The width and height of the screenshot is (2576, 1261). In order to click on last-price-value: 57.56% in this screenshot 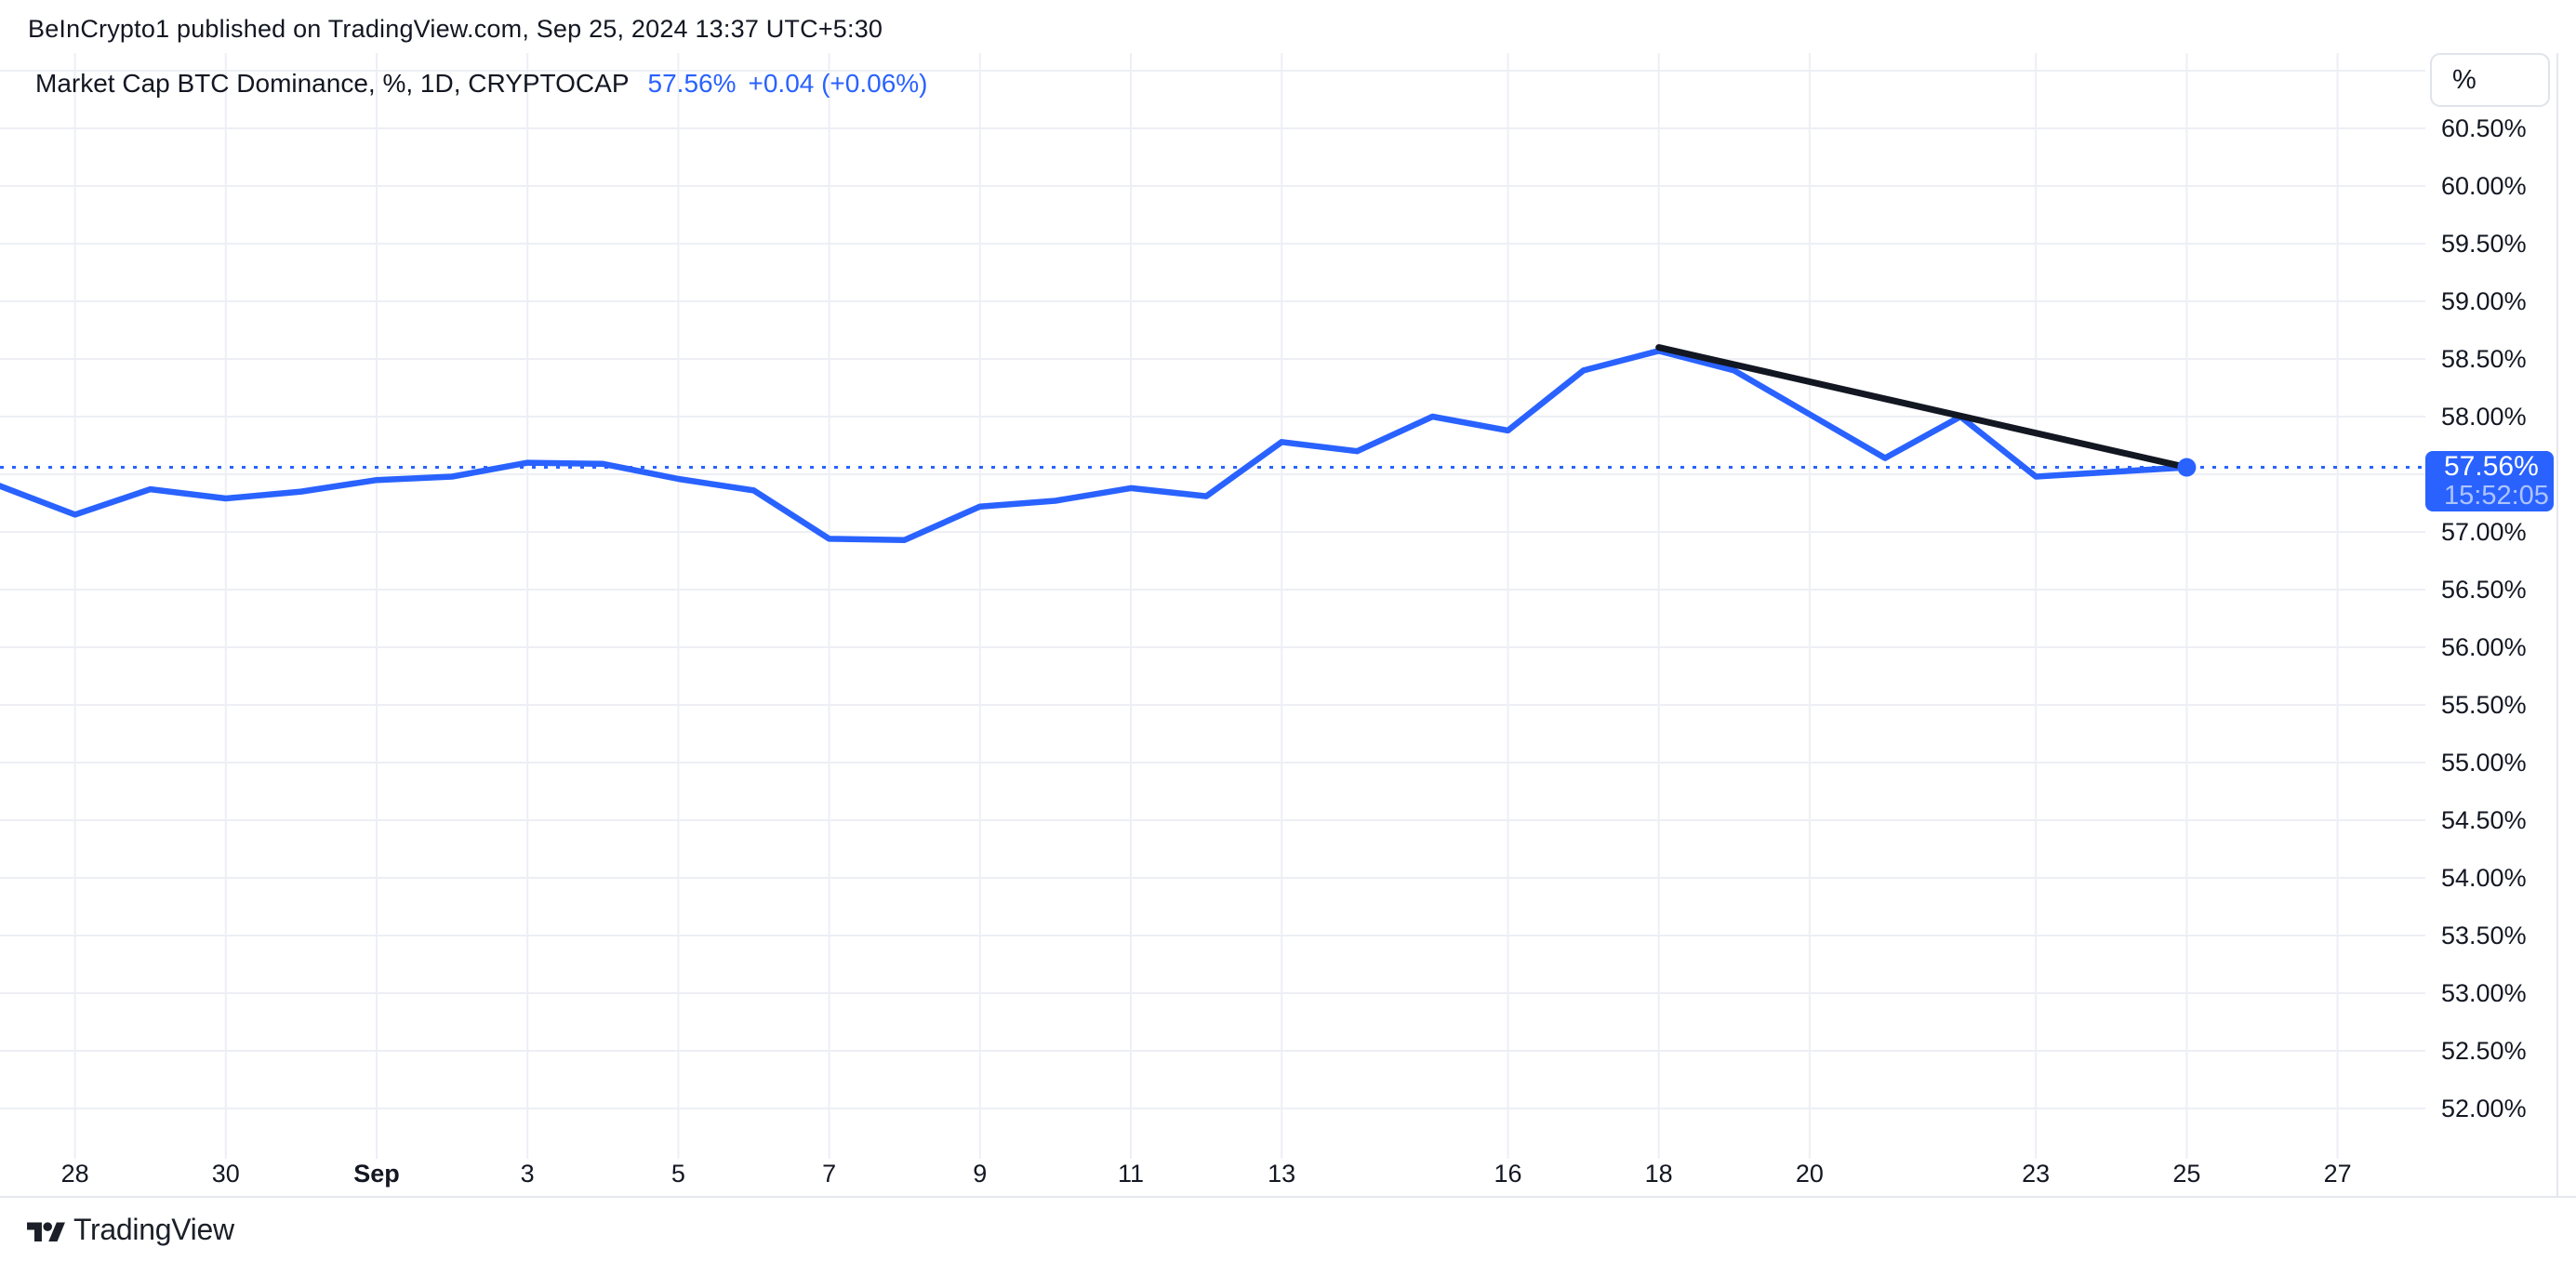, I will do `click(2491, 466)`.